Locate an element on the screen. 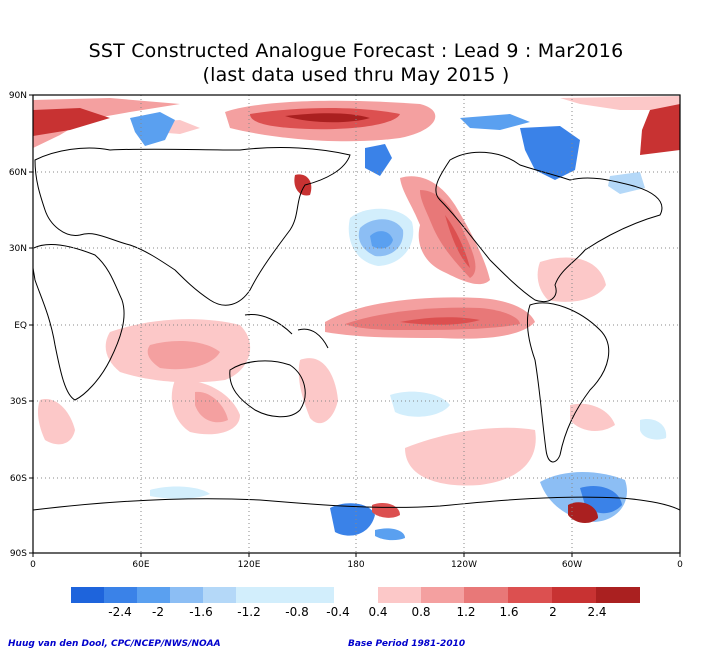 Image resolution: width=712 pixels, height=650 pixels. colorbar-label: 2.4 is located at coordinates (597, 612).